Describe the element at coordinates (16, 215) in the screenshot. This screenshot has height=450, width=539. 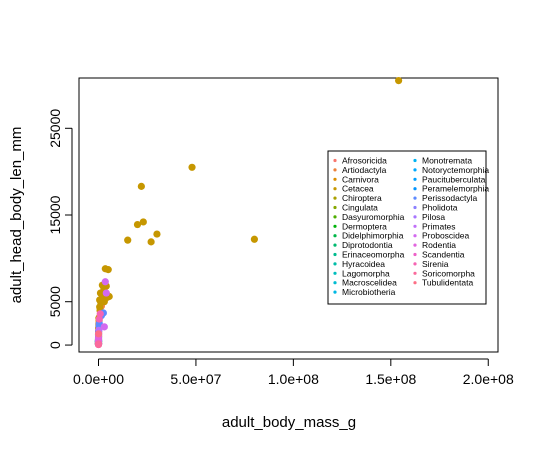
I see `y-axis-title: adult_head_body_len_mm` at that location.